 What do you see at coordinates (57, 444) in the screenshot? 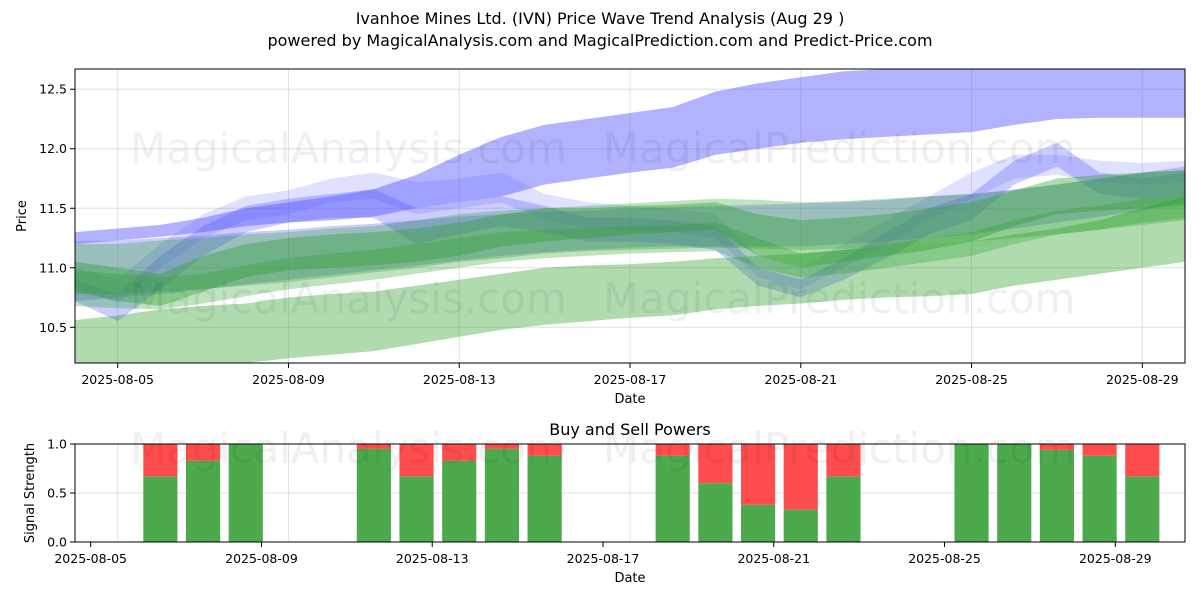
I see `y-tick-label: 1.0` at bounding box center [57, 444].